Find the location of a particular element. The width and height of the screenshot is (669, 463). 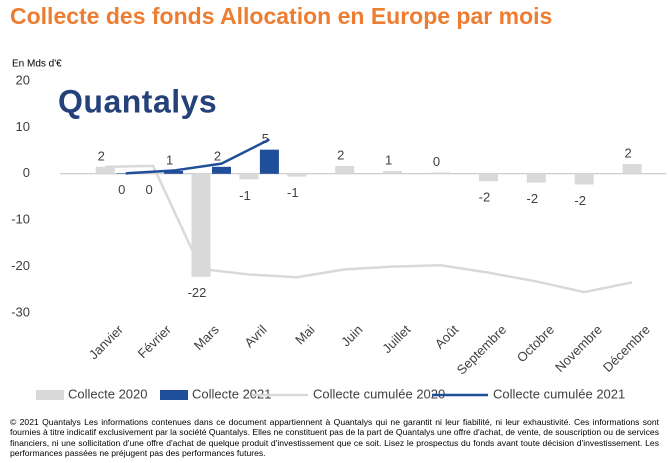

legend-label: Collecte cumulée 2020 is located at coordinates (379, 393).